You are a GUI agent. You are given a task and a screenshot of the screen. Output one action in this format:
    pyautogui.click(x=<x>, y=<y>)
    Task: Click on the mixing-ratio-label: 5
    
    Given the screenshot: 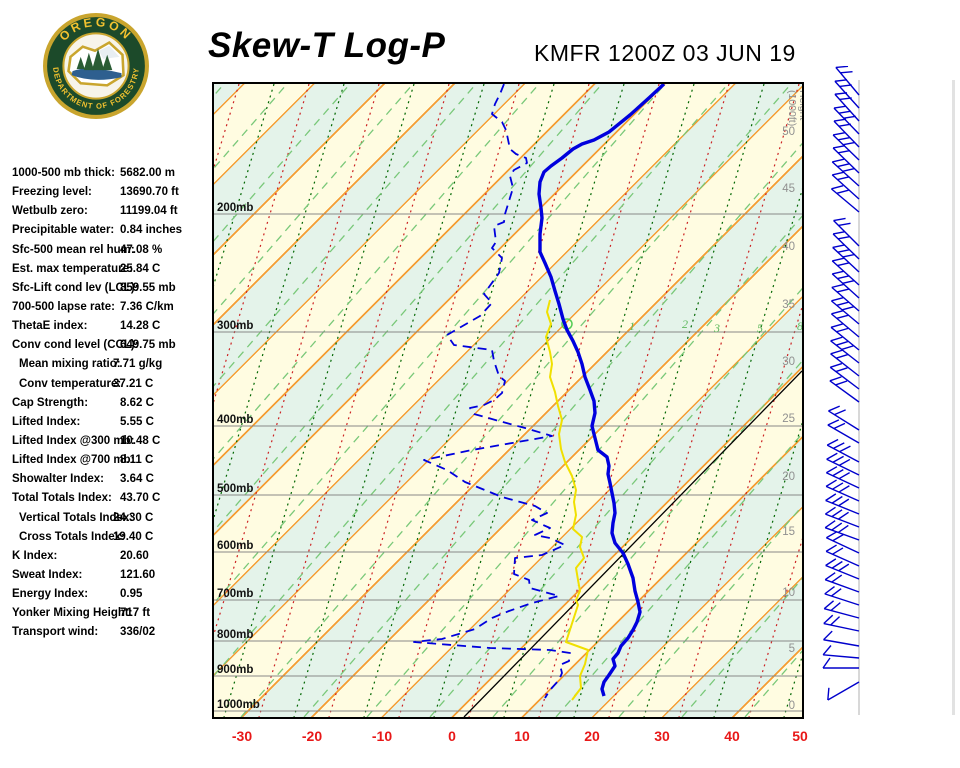 What is the action you would take?
    pyautogui.click(x=760, y=328)
    